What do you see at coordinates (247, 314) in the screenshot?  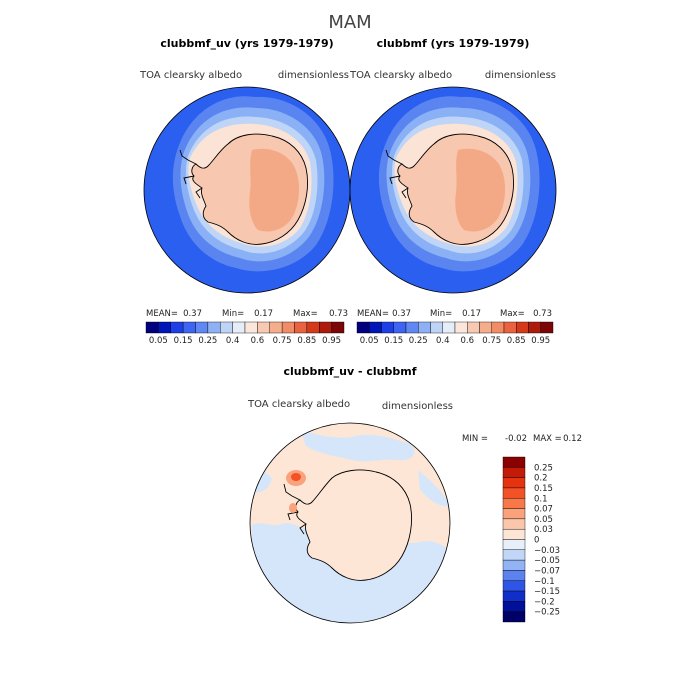 I see `panel-1-stats: MEAN= 0.37 Min= 0.17 Max= 0.73` at bounding box center [247, 314].